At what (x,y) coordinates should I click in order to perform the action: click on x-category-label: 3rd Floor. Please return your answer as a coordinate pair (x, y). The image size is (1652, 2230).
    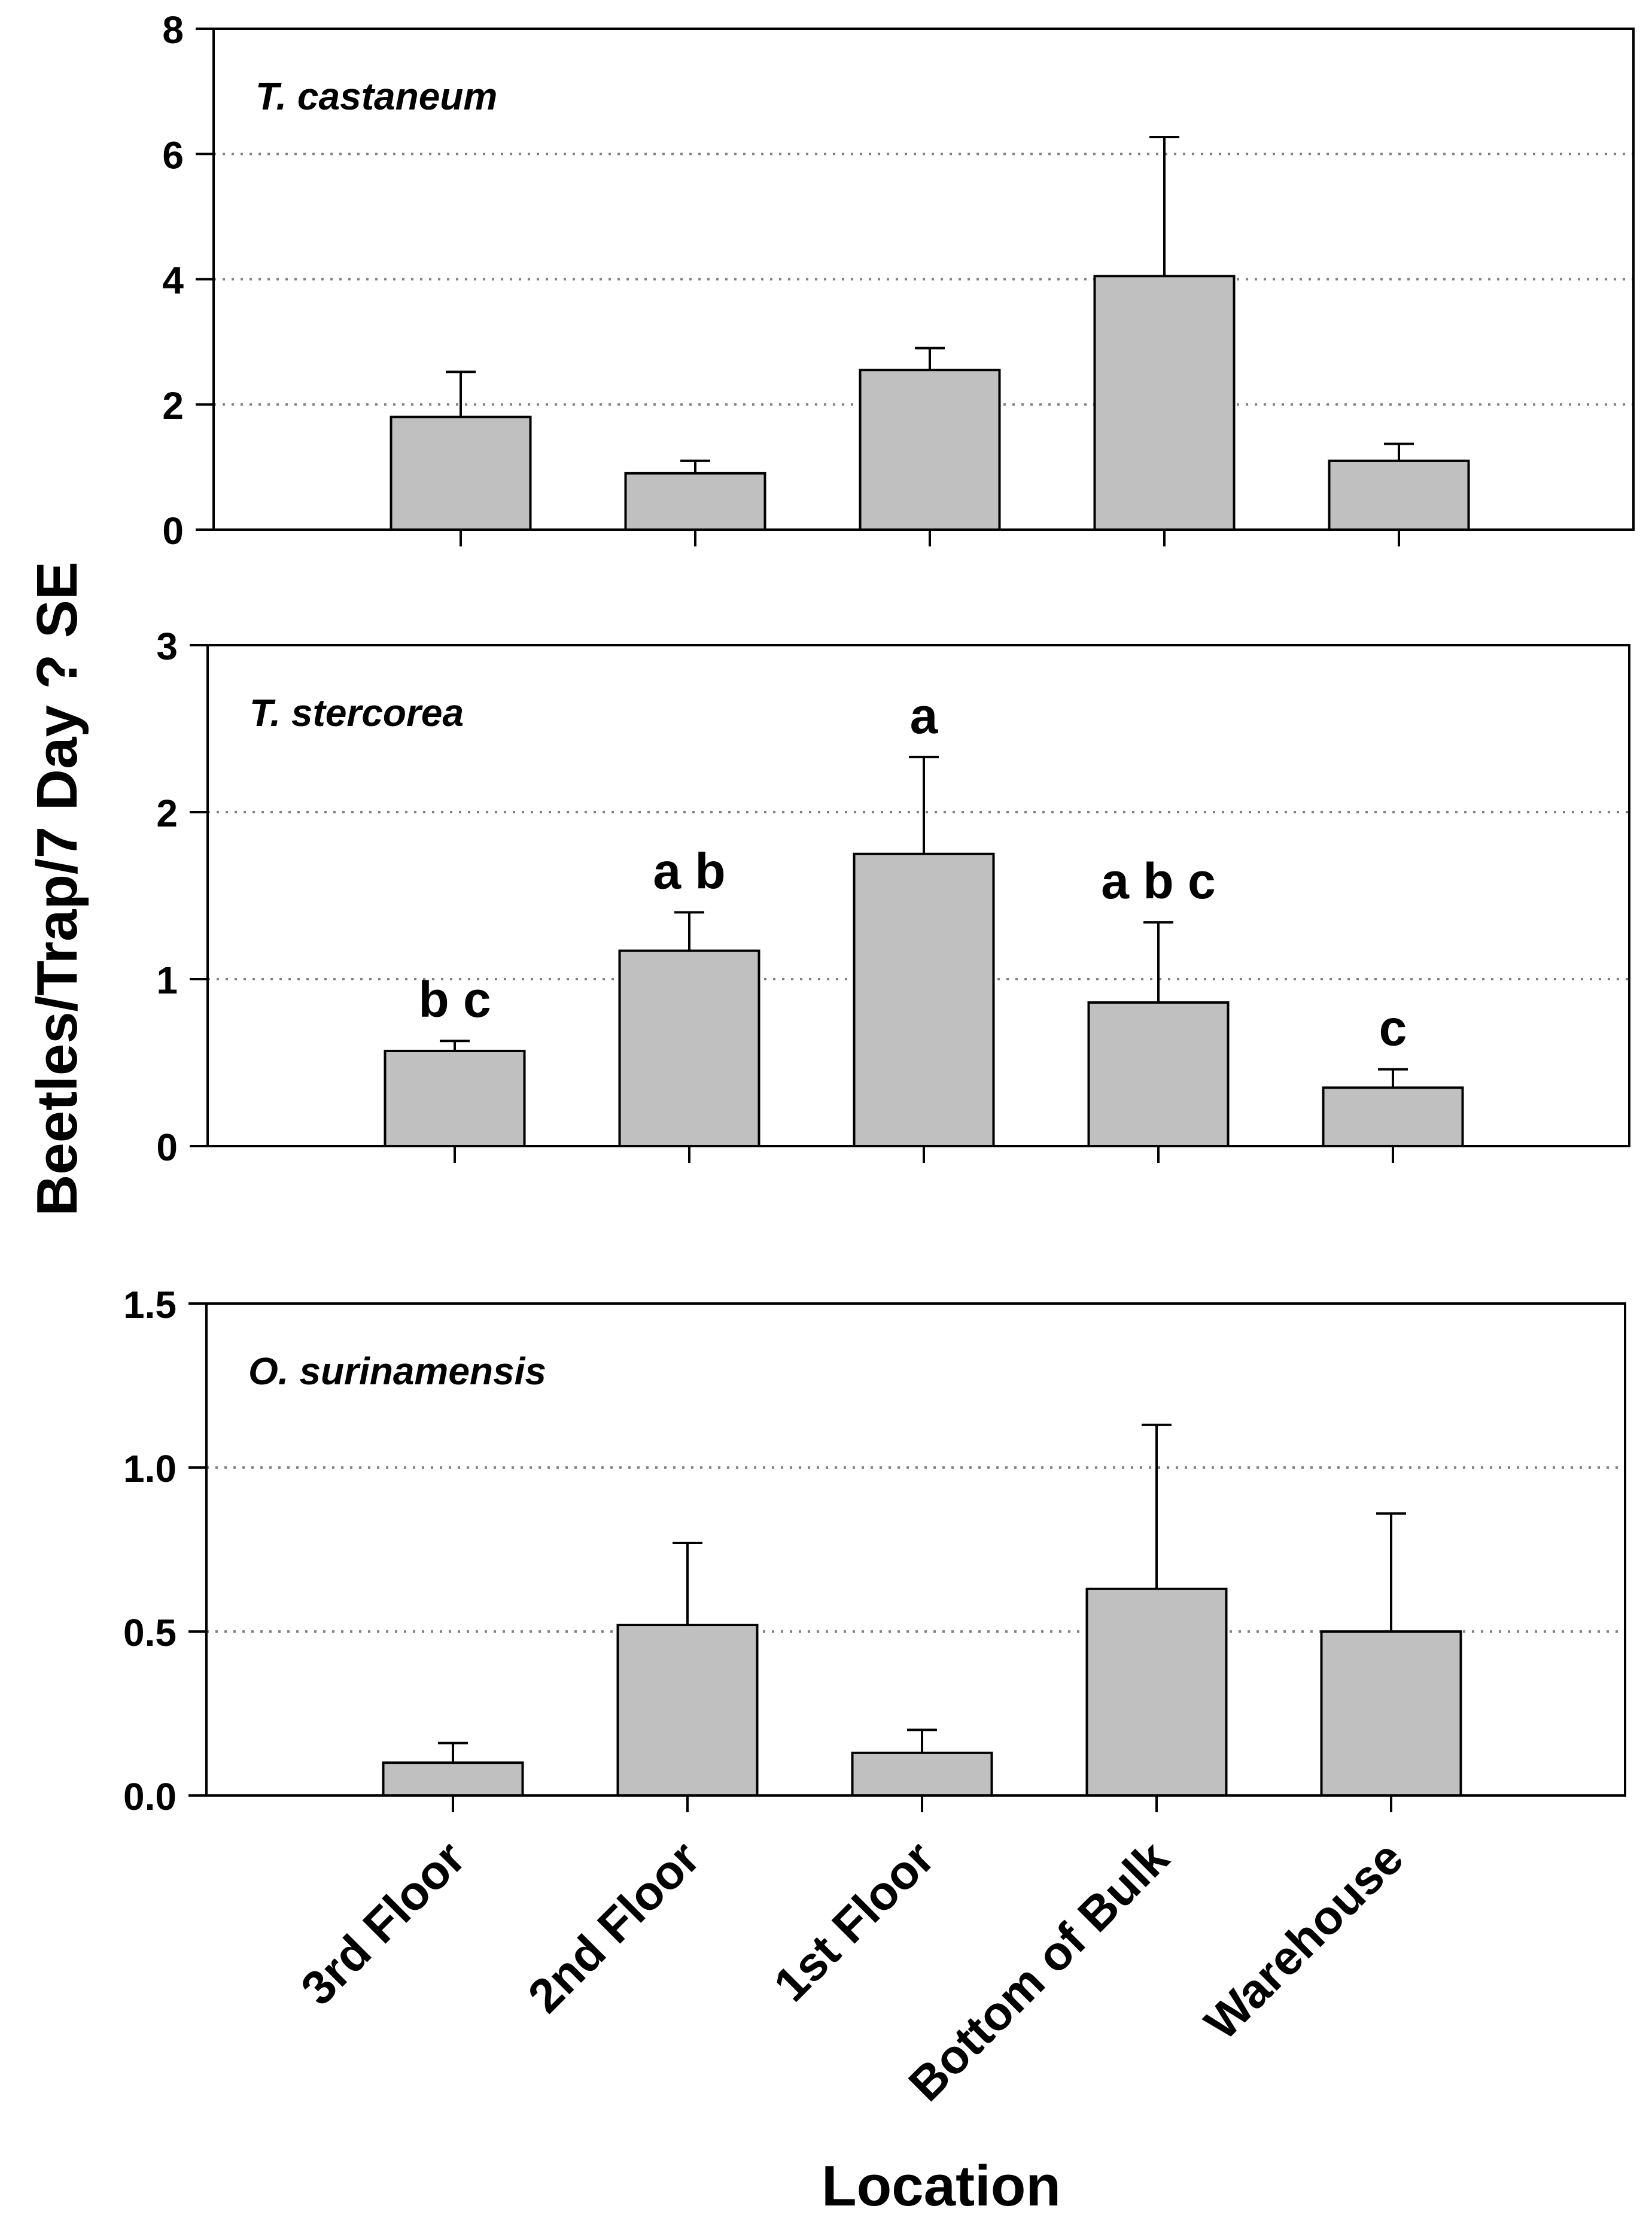
    Looking at the image, I should click on (383, 1923).